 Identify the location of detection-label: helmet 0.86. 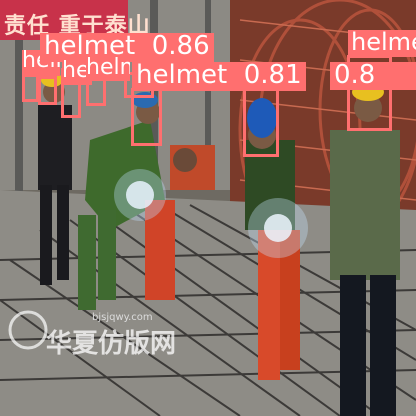
(127, 47).